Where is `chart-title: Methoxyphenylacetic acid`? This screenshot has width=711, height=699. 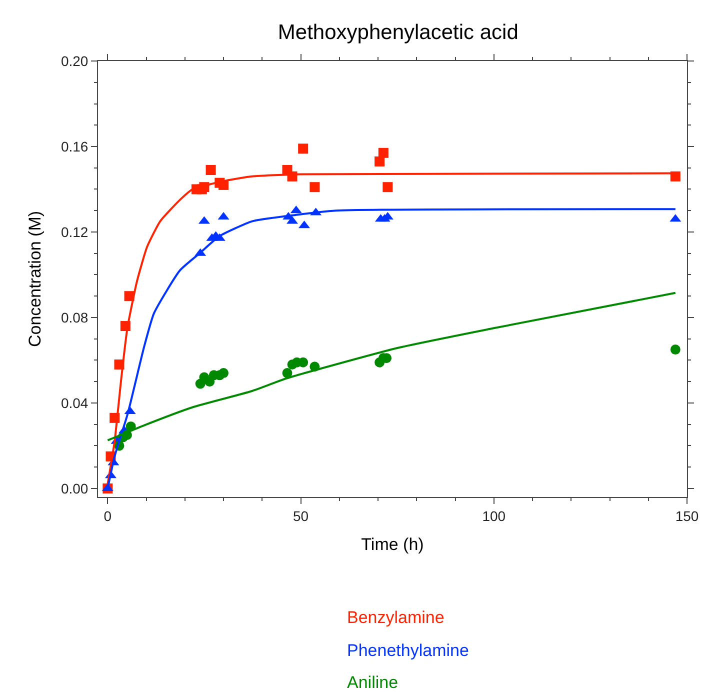 chart-title: Methoxyphenylacetic acid is located at coordinates (398, 32).